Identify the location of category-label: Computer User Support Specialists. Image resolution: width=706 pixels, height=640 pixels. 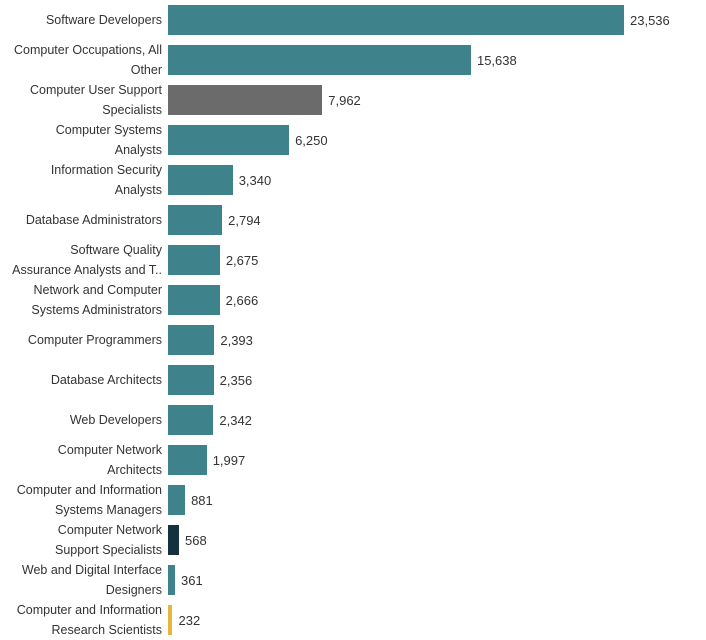
(95, 100).